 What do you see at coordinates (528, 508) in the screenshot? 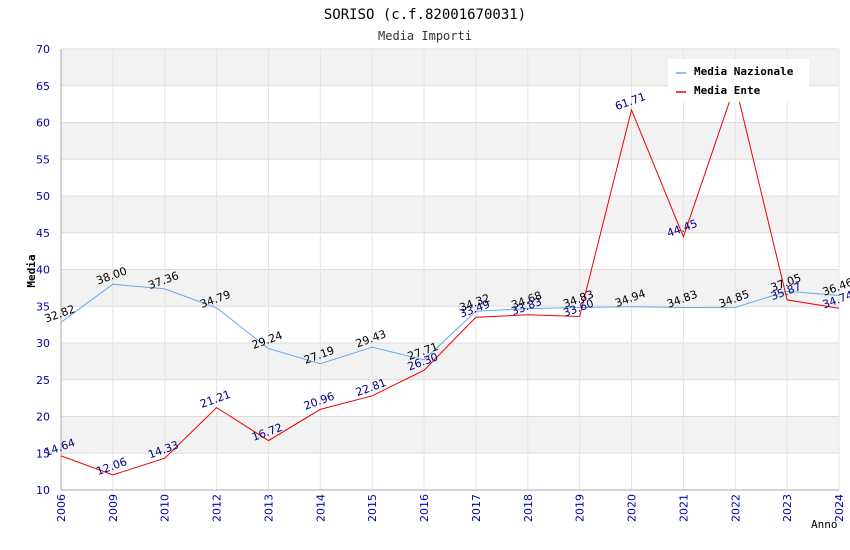
I see `x-tick-label-2018: 2018` at bounding box center [528, 508].